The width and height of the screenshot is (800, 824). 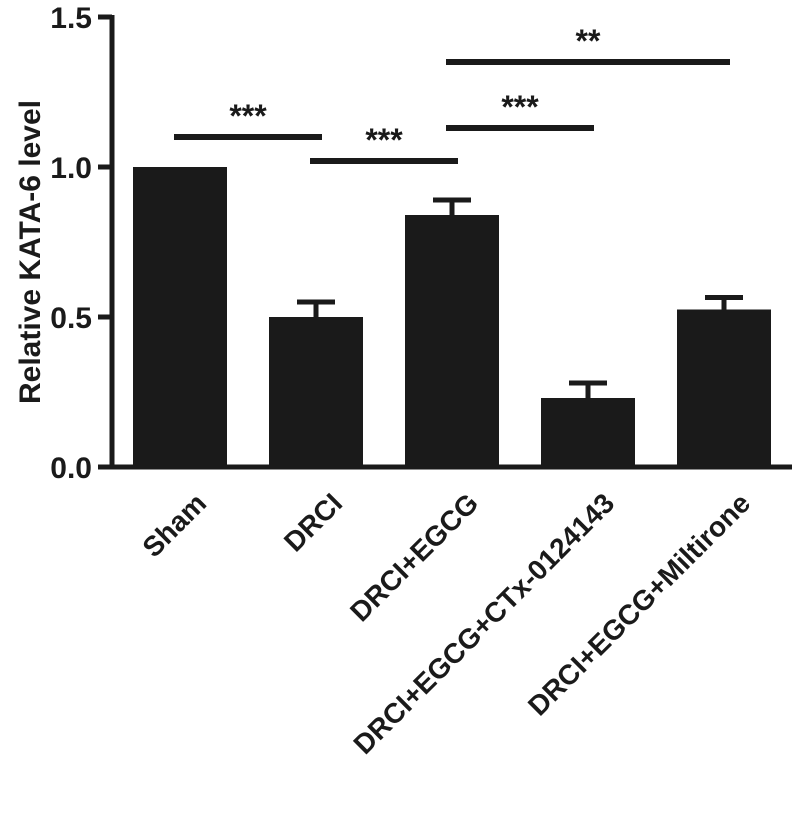 What do you see at coordinates (81, 243) in the screenshot?
I see `y-ticks-group: 0.0 0.5 1.0 1.5` at bounding box center [81, 243].